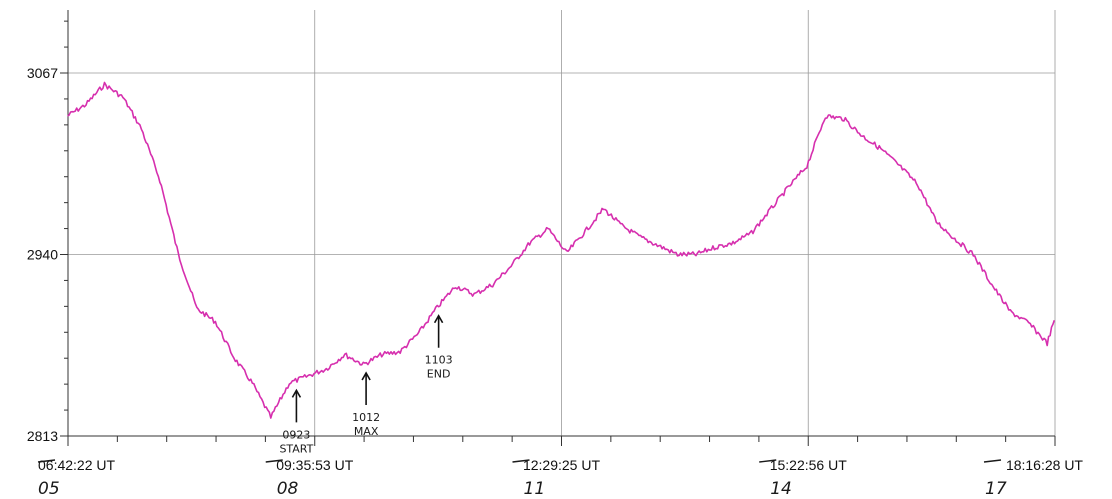  Describe the element at coordinates (439, 374) in the screenshot. I see `annotation-label: END` at that location.